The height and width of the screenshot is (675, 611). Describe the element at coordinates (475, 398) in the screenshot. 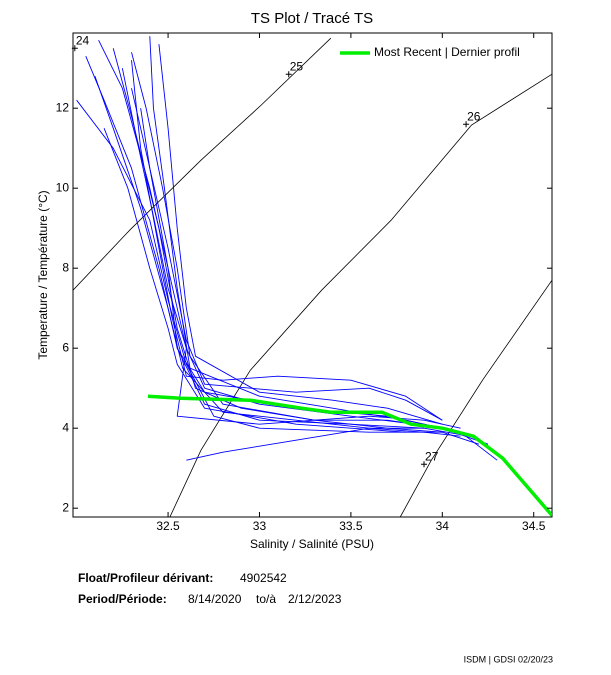

I see `density-contour` at that location.